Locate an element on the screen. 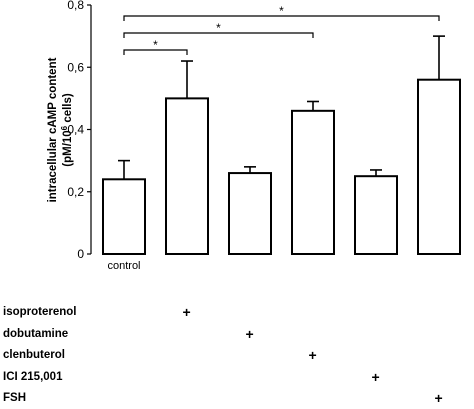  treatment-label: FSH is located at coordinates (14, 398).